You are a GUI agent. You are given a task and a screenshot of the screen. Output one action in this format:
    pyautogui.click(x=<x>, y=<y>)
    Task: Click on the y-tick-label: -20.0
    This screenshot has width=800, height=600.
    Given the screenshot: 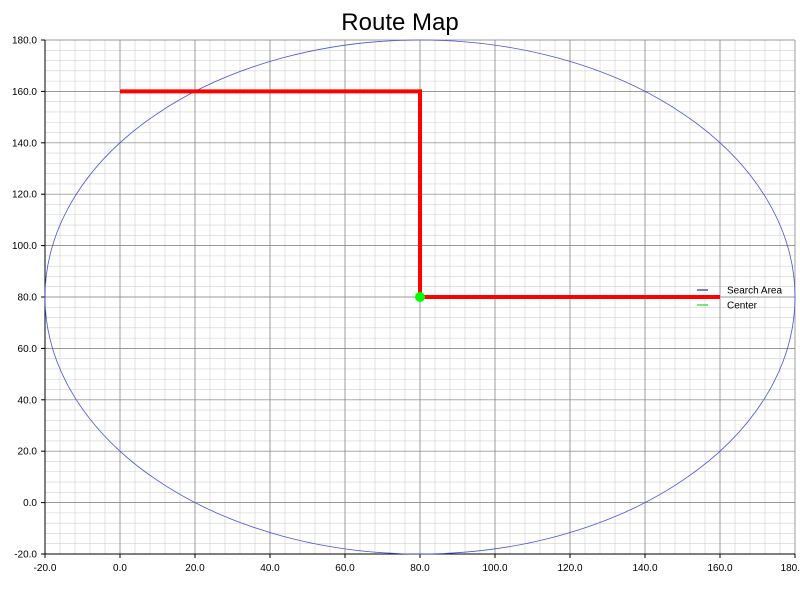 What is the action you would take?
    pyautogui.click(x=25, y=555)
    